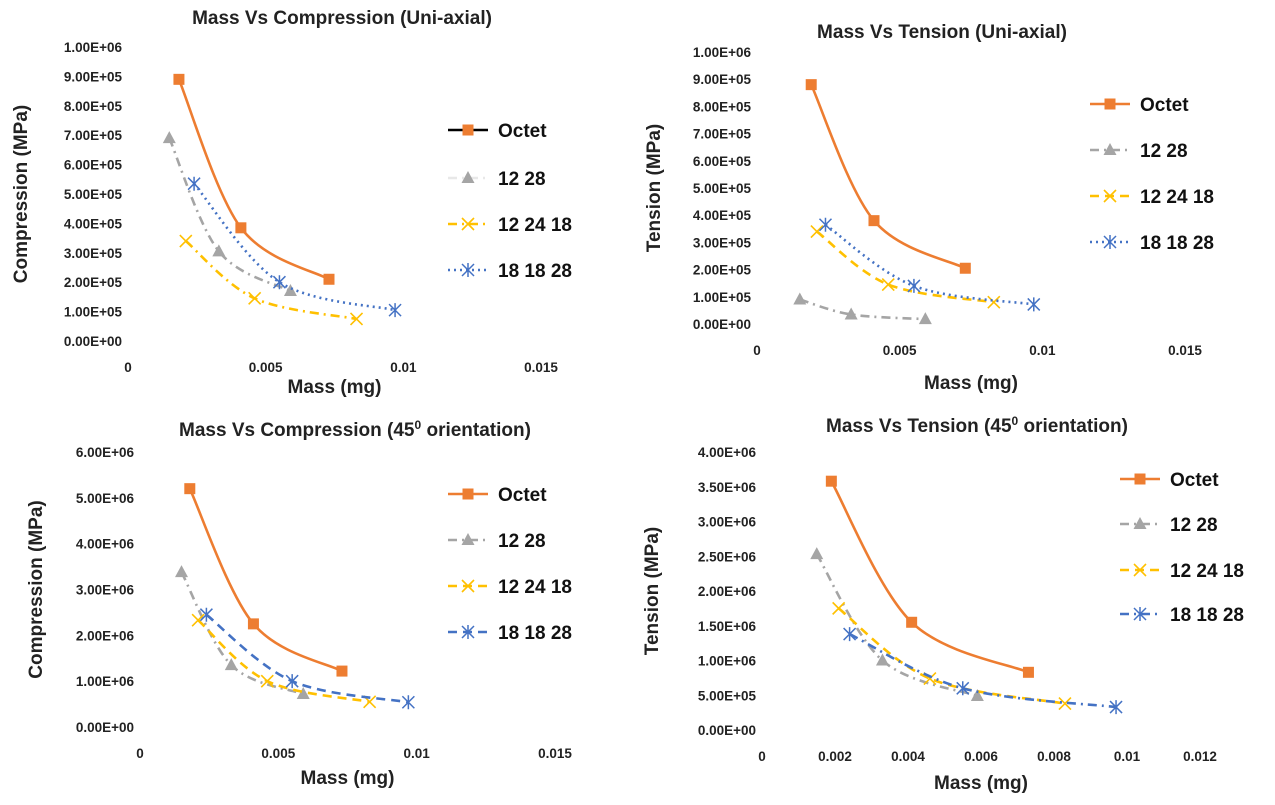 The width and height of the screenshot is (1275, 805). I want to click on x-tick-label: 0.006, so click(981, 756).